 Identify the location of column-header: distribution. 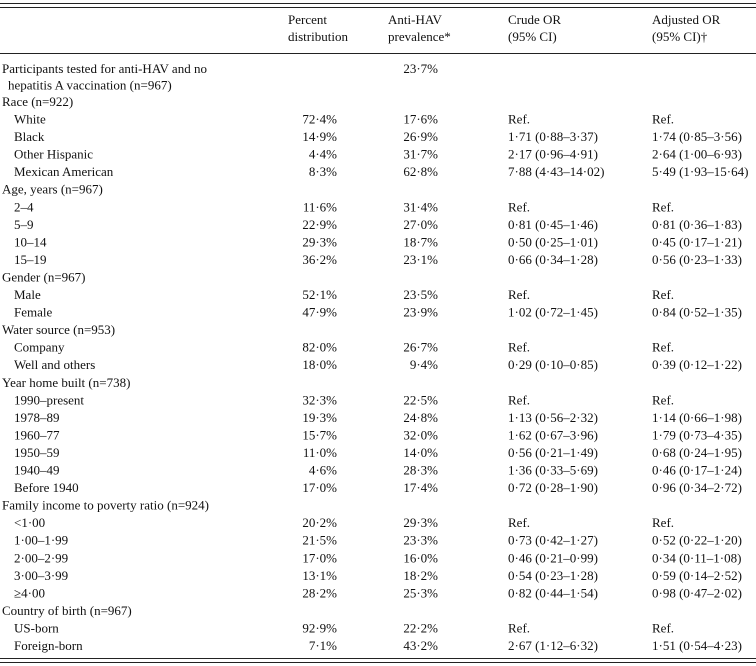
(318, 36).